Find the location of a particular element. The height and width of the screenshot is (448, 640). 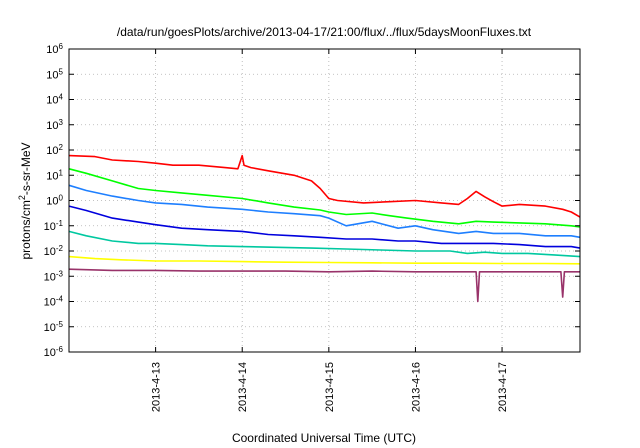

y-tick-exponent: 4 is located at coordinates (61, 96).